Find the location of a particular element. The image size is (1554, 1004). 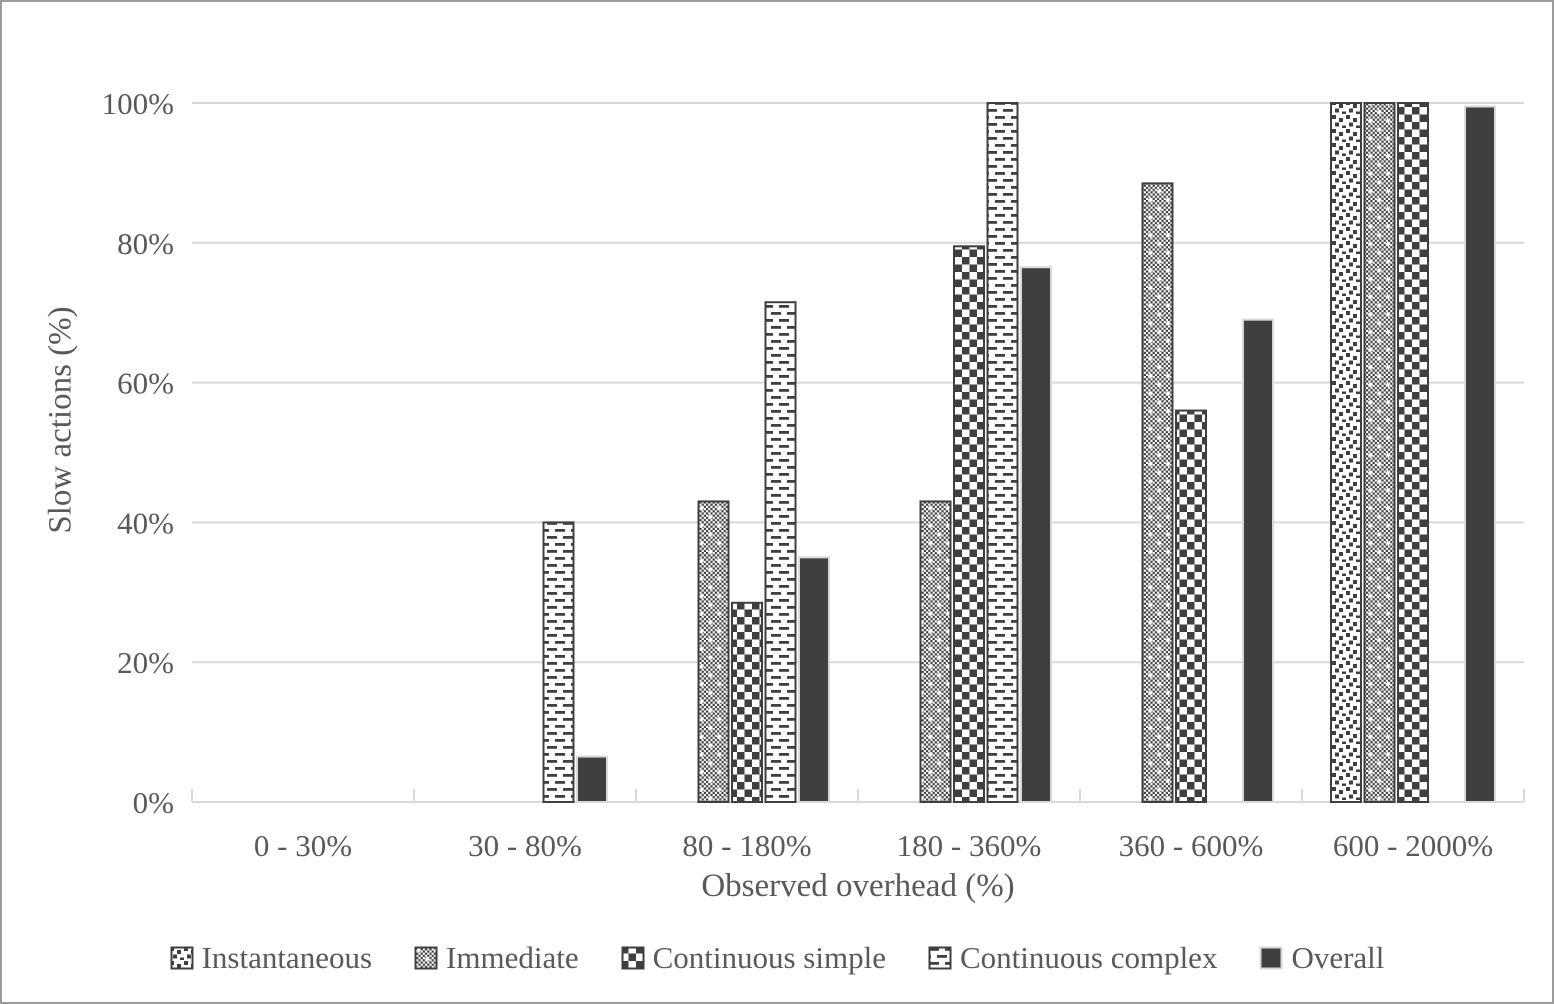

legend-label: Immediate is located at coordinates (512, 957).